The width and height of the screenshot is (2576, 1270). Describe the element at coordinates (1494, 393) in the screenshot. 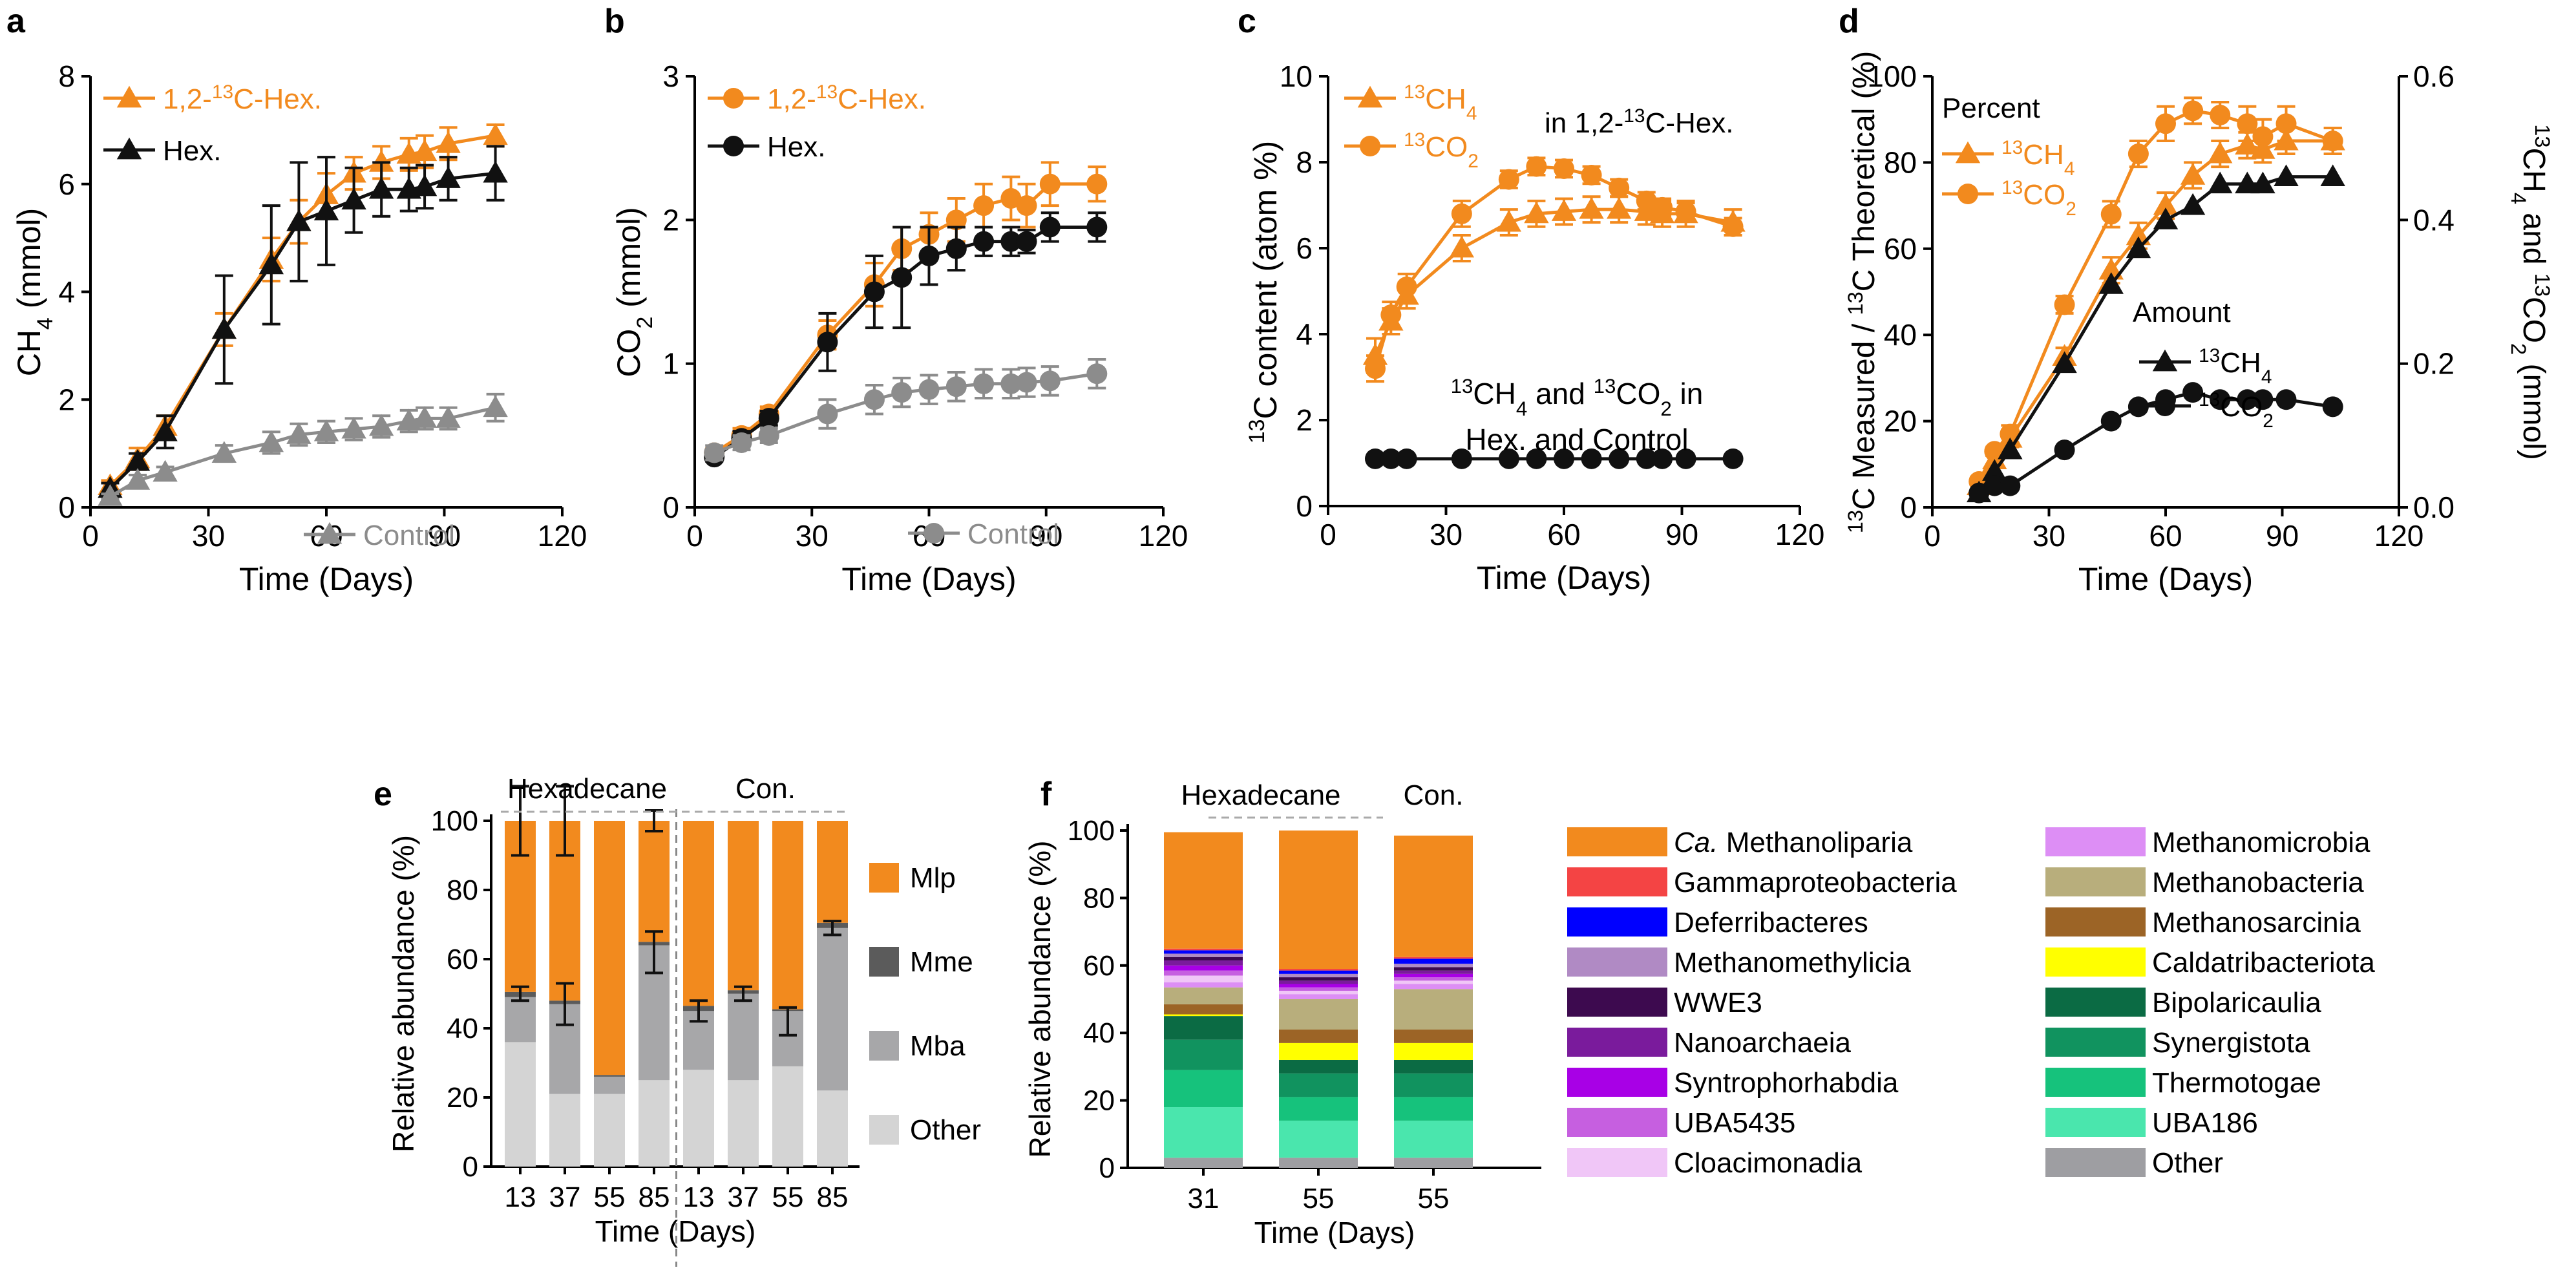

I see `annotation-line1-part: CH` at that location.